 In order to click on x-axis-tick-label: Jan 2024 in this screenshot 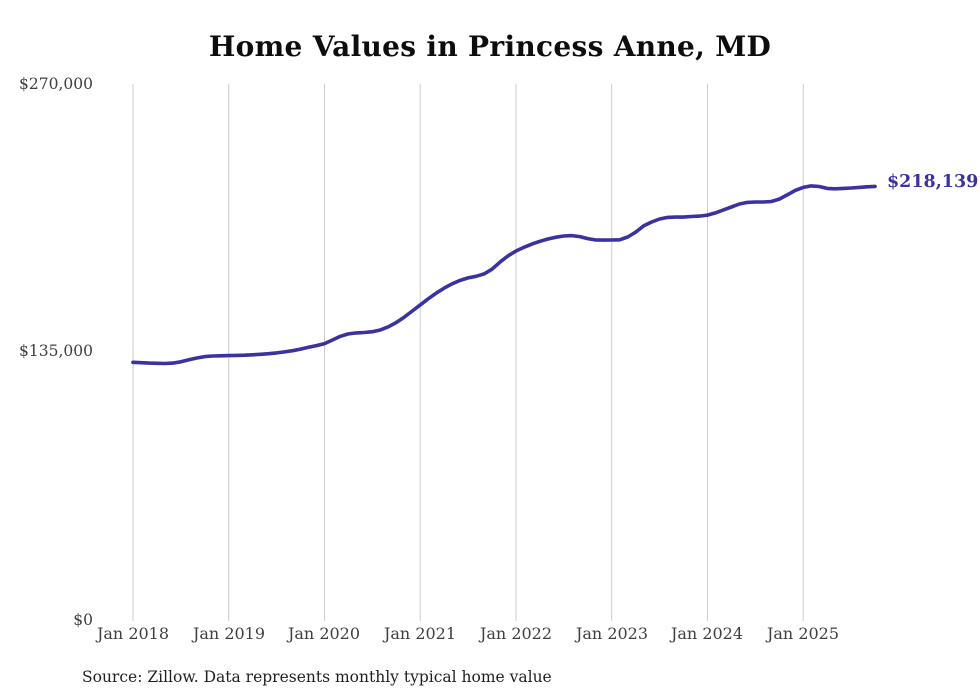, I will do `click(707, 633)`.